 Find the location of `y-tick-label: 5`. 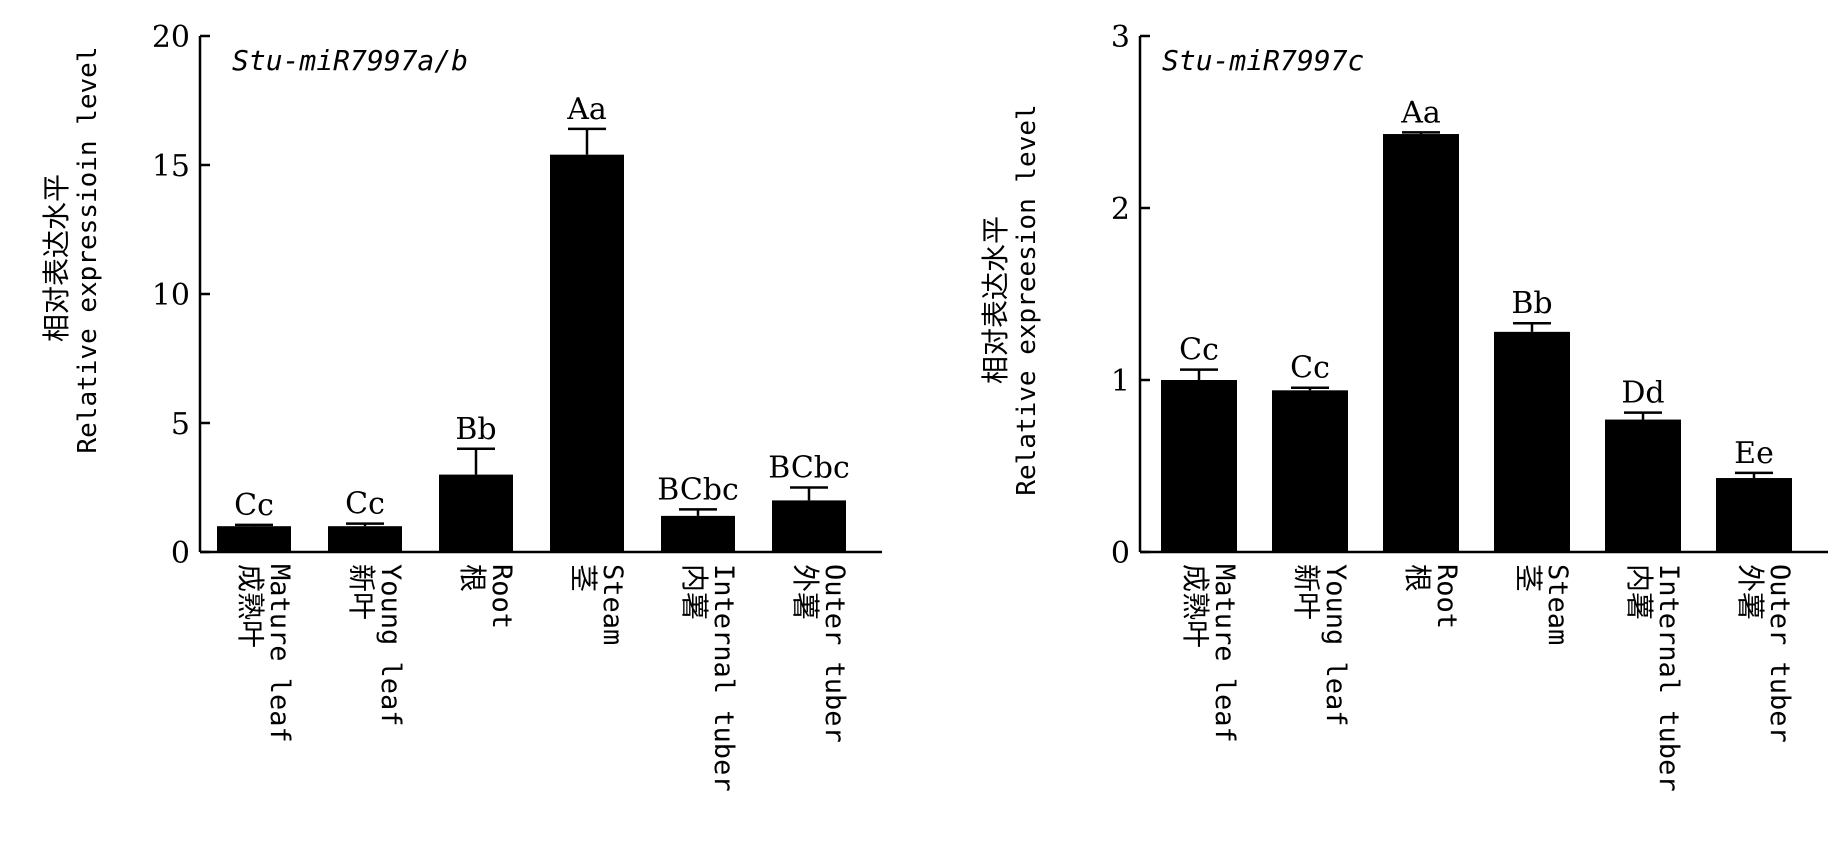

y-tick-label: 5 is located at coordinates (180, 424).